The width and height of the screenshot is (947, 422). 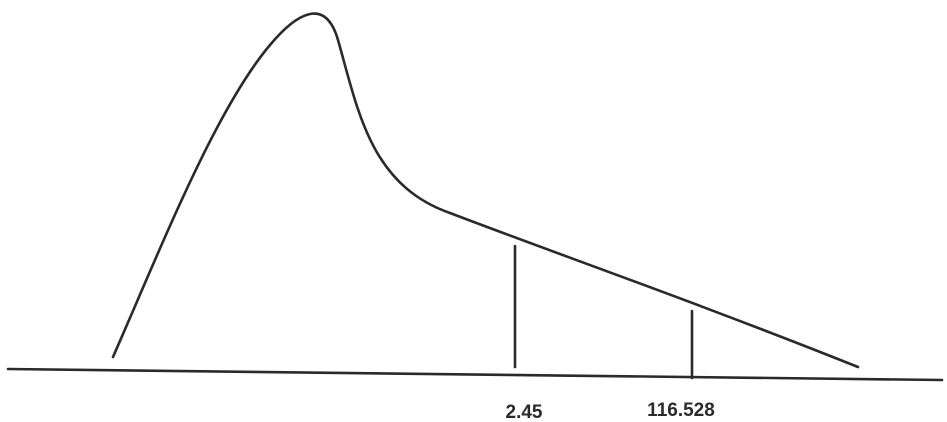 What do you see at coordinates (475, 374) in the screenshot?
I see `horizontal-axis` at bounding box center [475, 374].